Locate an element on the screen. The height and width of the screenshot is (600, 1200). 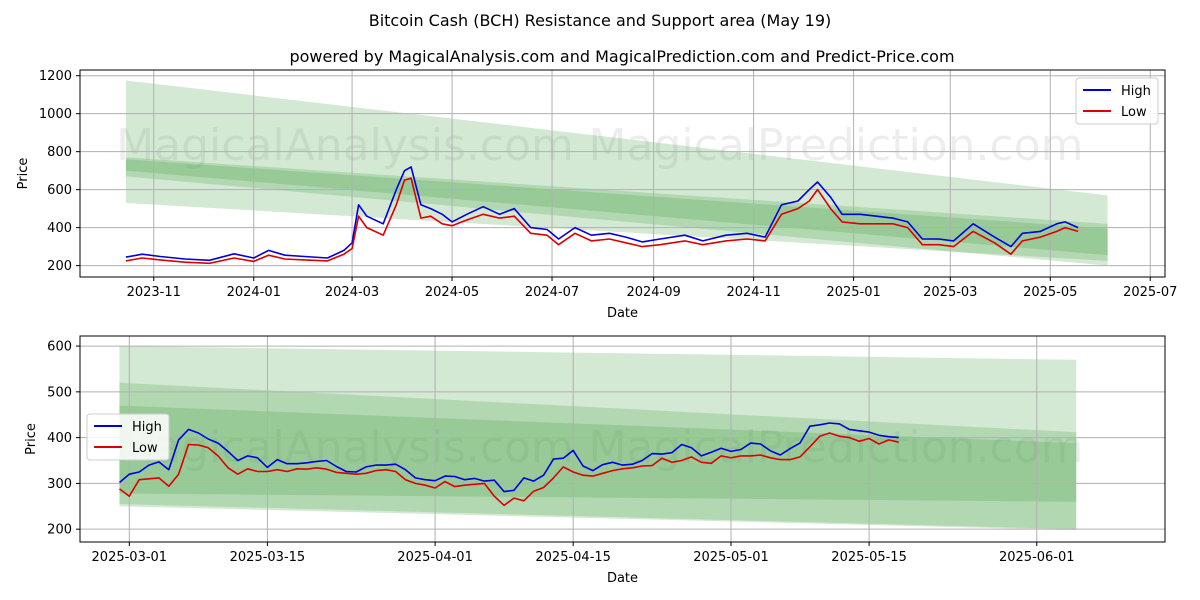
x-tick-label: 2024-03 is located at coordinates (352, 292).